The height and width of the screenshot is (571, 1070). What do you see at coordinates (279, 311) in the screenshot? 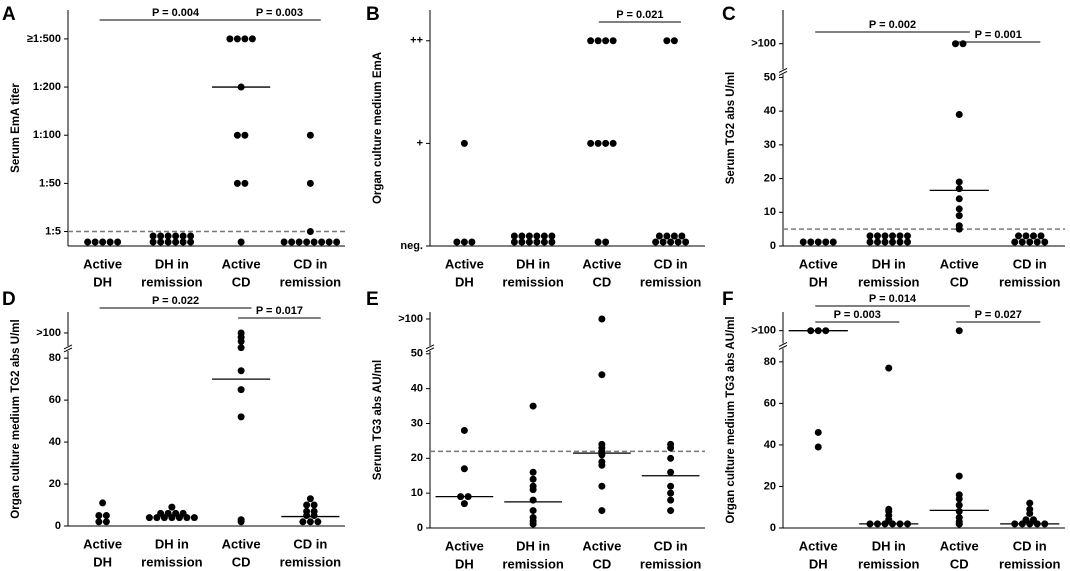
I see `p-value: P = 0.017` at bounding box center [279, 311].